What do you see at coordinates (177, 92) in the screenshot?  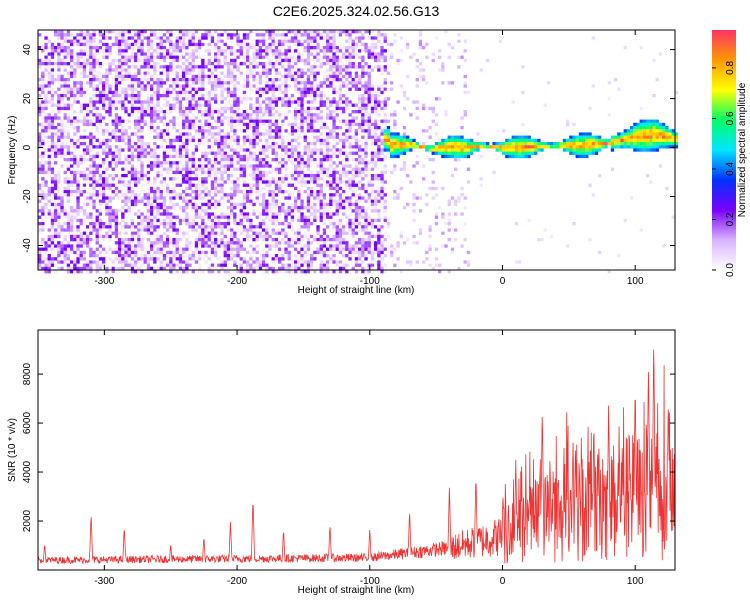 I see `spectrogram-cell-2028` at bounding box center [177, 92].